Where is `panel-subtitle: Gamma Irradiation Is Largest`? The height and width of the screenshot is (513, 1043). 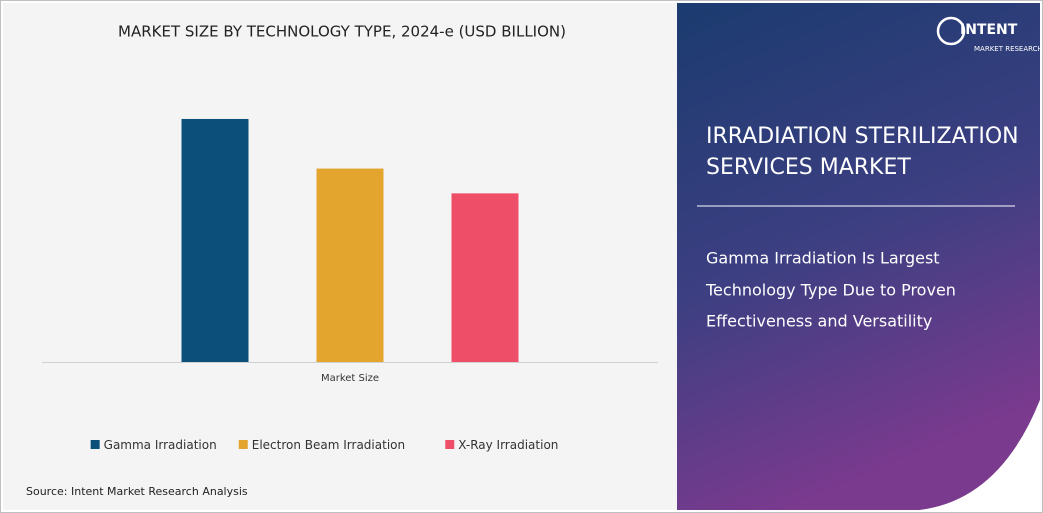
panel-subtitle: Gamma Irradiation Is Largest is located at coordinates (823, 258).